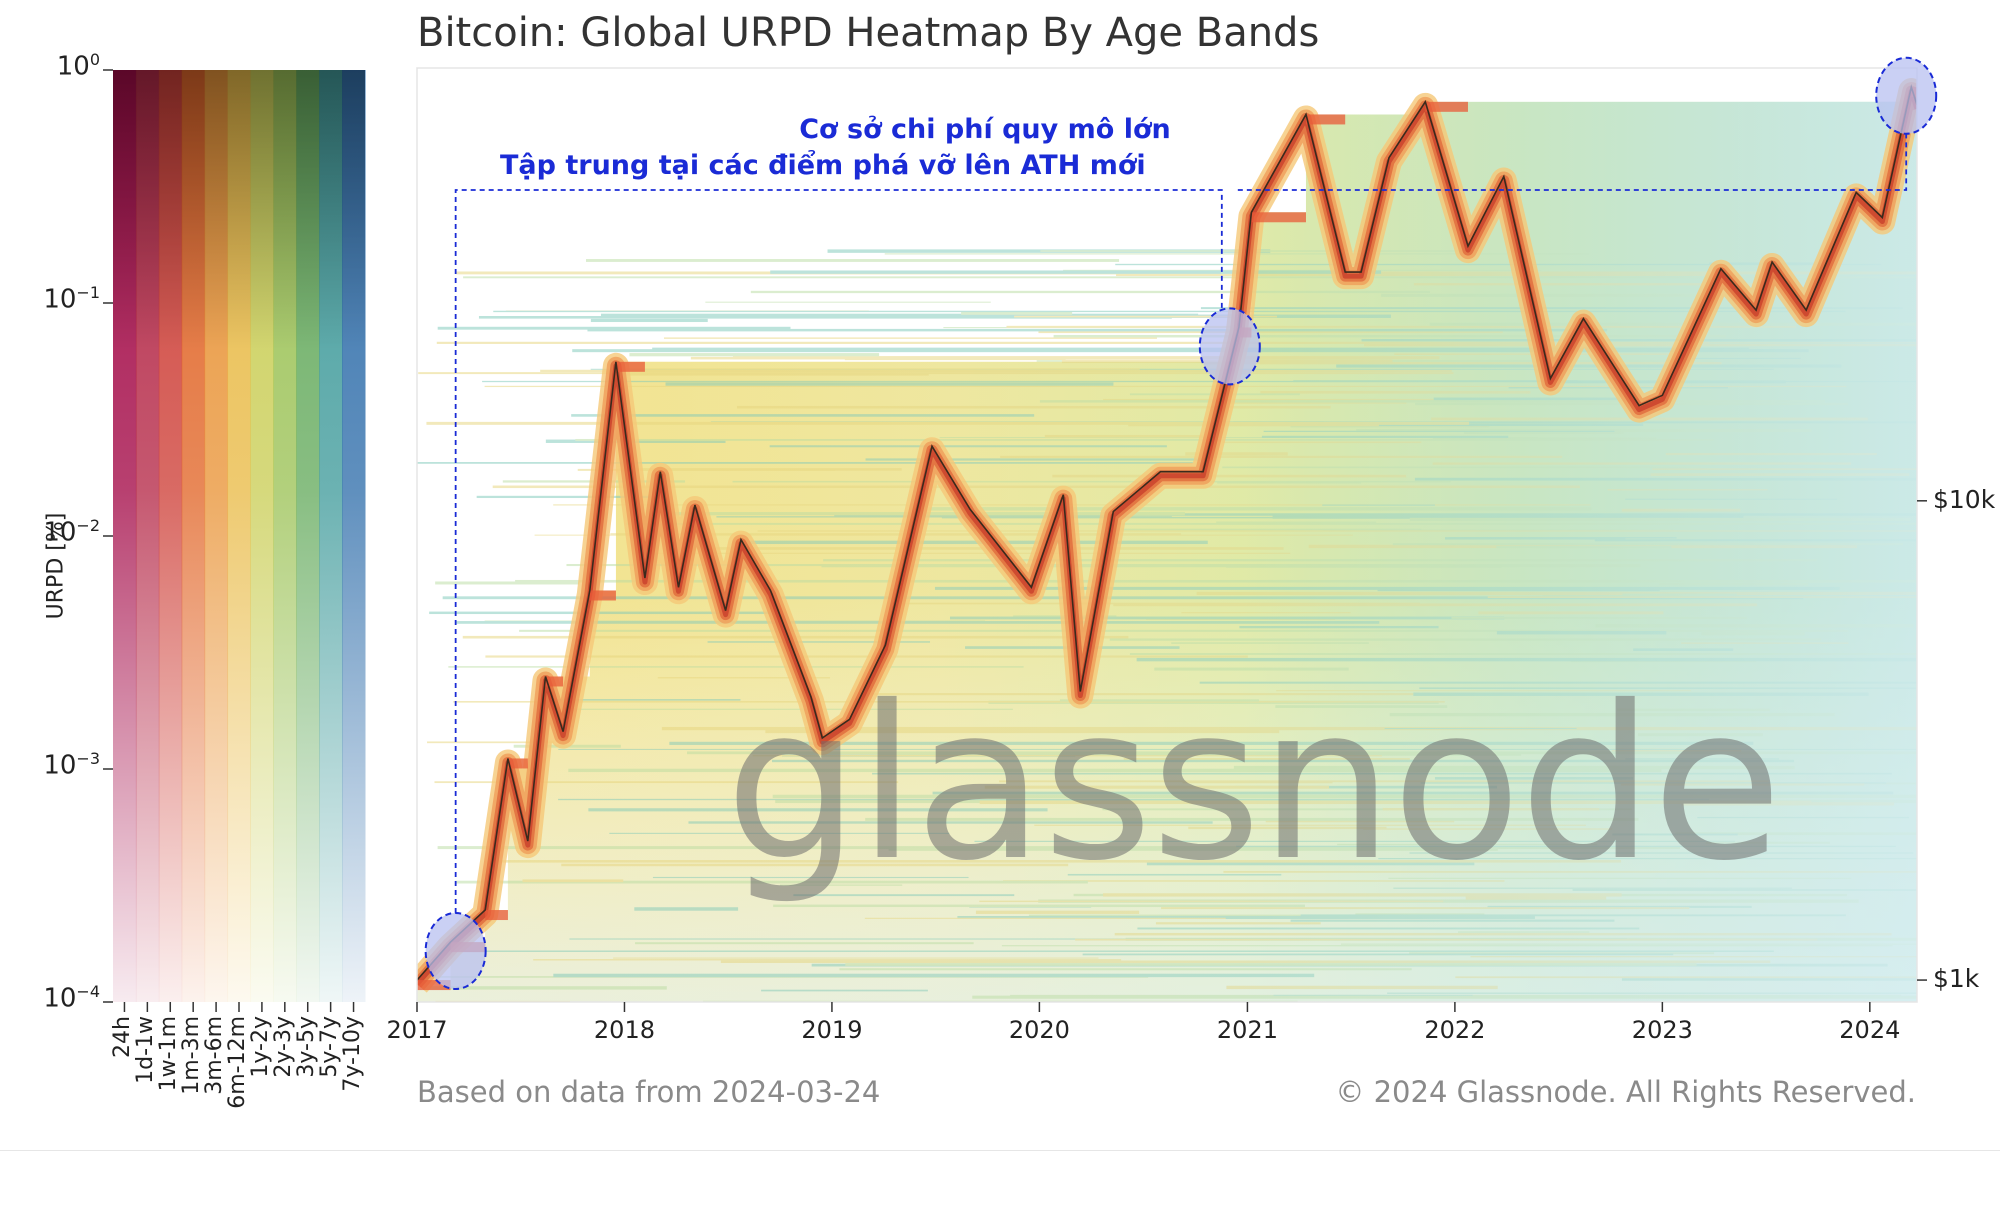 This screenshot has height=1216, width=2000. I want to click on x-tick-label: 2017, so click(417, 1030).